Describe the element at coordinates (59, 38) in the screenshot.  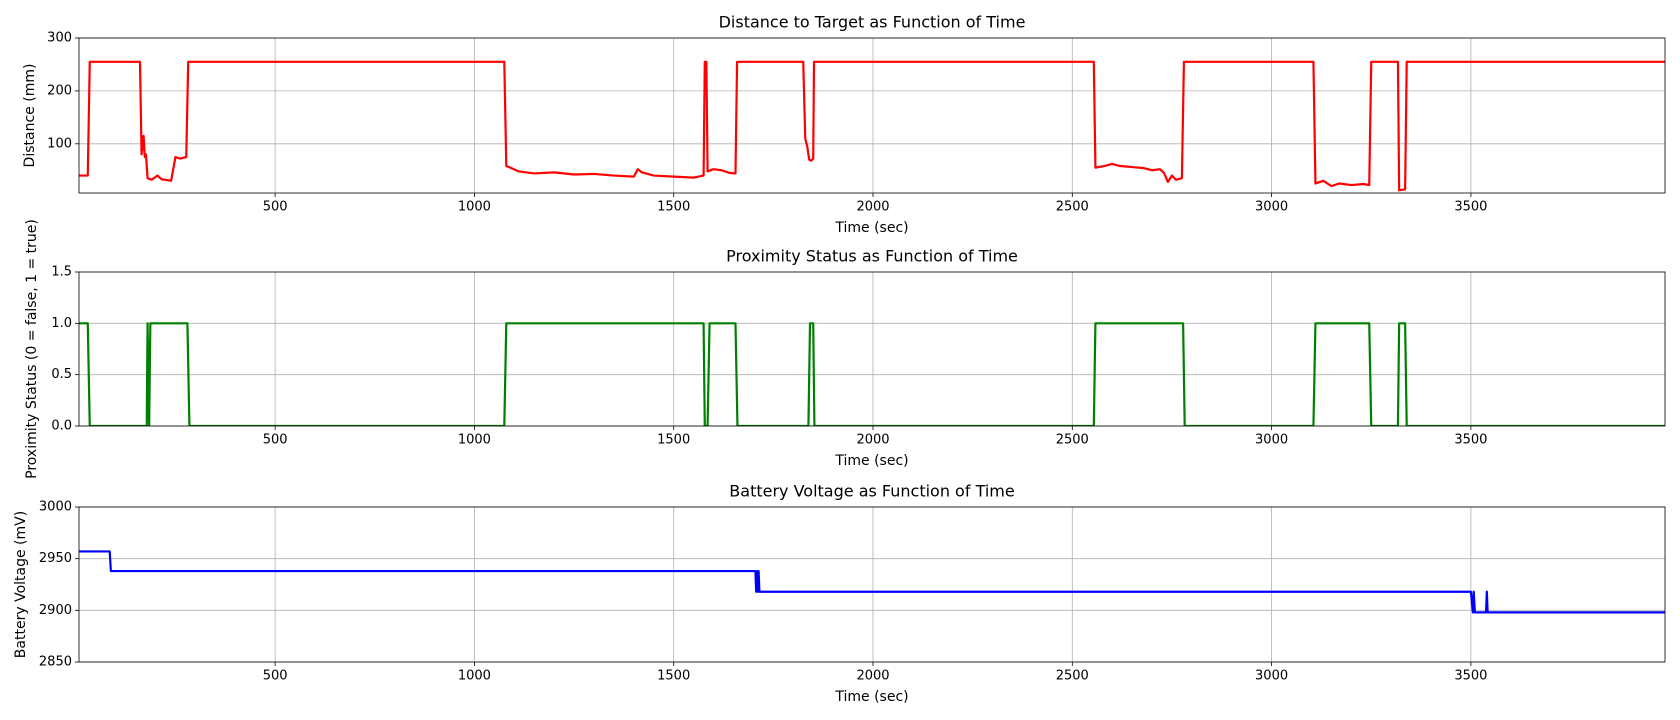
I see `y-tick-label: 300` at that location.